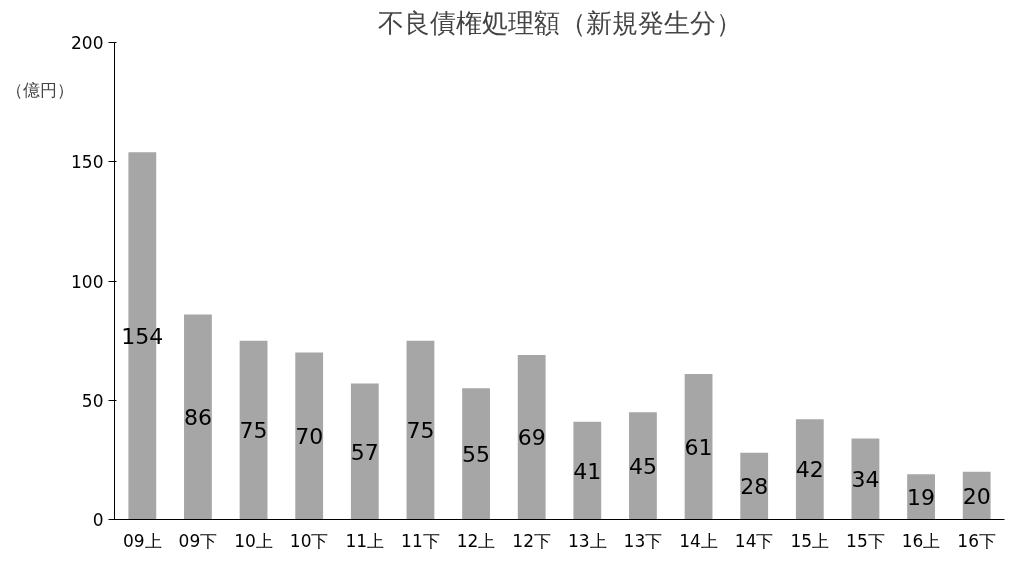 This screenshot has width=1014, height=569. Describe the element at coordinates (976, 496) in the screenshot. I see `data-label: 20` at that location.